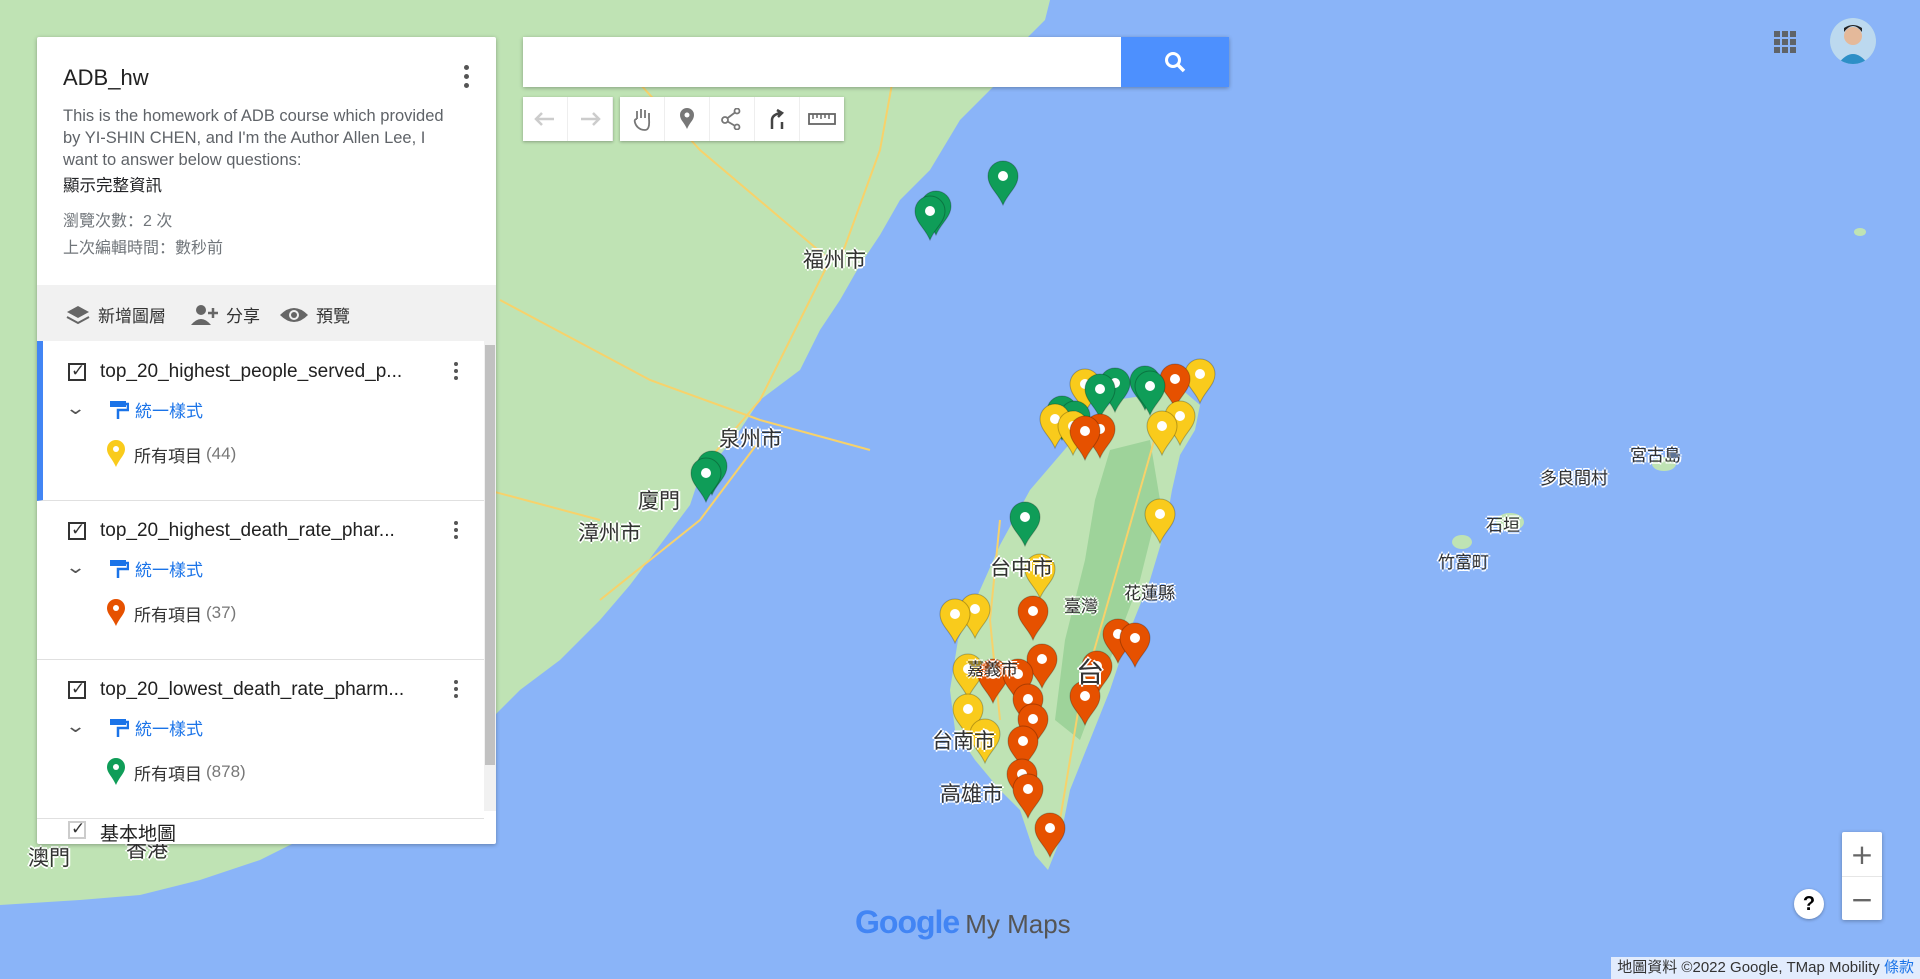 This screenshot has height=979, width=1920. Describe the element at coordinates (221, 612) in the screenshot. I see `layer-item-count: (37)` at that location.